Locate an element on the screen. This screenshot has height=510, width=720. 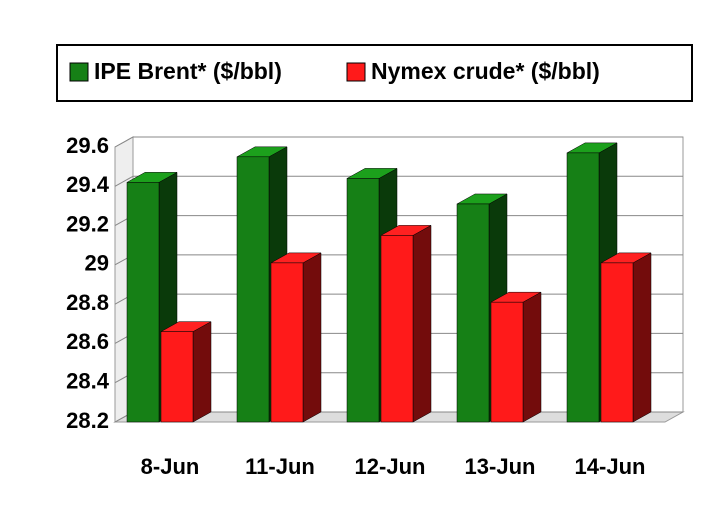
x-tick-label: 13-Jun is located at coordinates (500, 466).